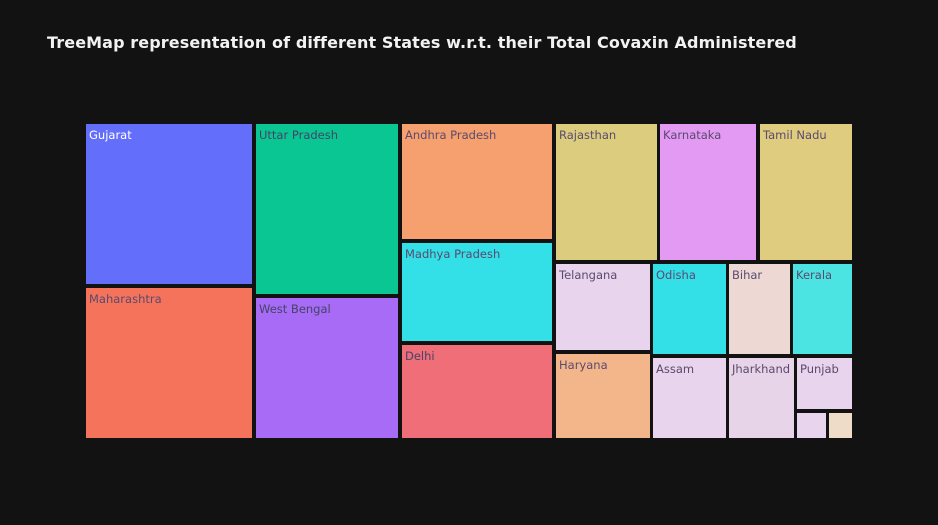 This screenshot has height=525, width=938. Describe the element at coordinates (794, 135) in the screenshot. I see `treemap-tile-label: Tamil Nadu` at that location.